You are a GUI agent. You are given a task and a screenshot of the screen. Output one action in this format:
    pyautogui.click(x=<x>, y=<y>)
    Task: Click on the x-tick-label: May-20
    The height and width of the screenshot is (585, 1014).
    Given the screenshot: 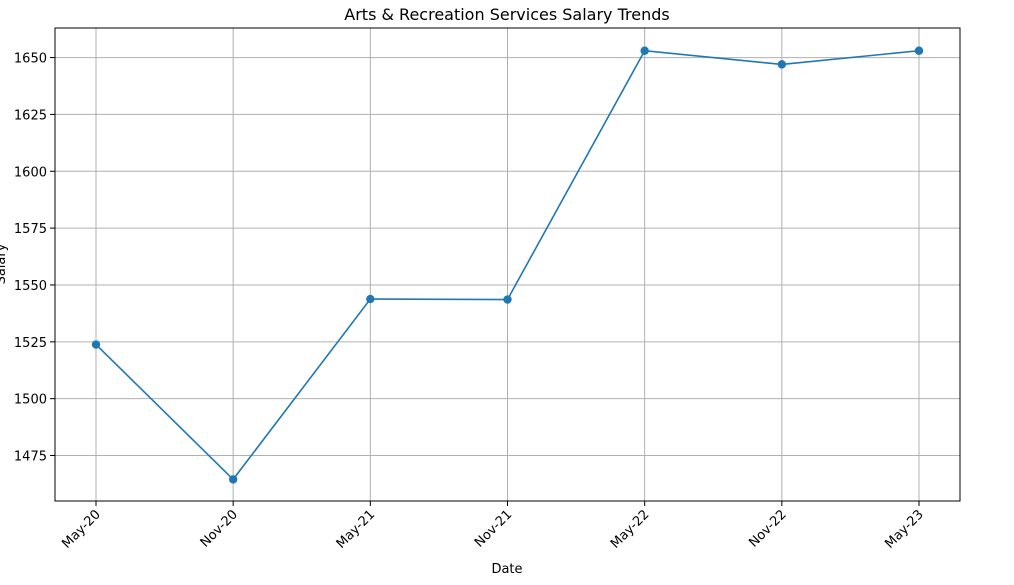 What is the action you would take?
    pyautogui.click(x=81, y=529)
    